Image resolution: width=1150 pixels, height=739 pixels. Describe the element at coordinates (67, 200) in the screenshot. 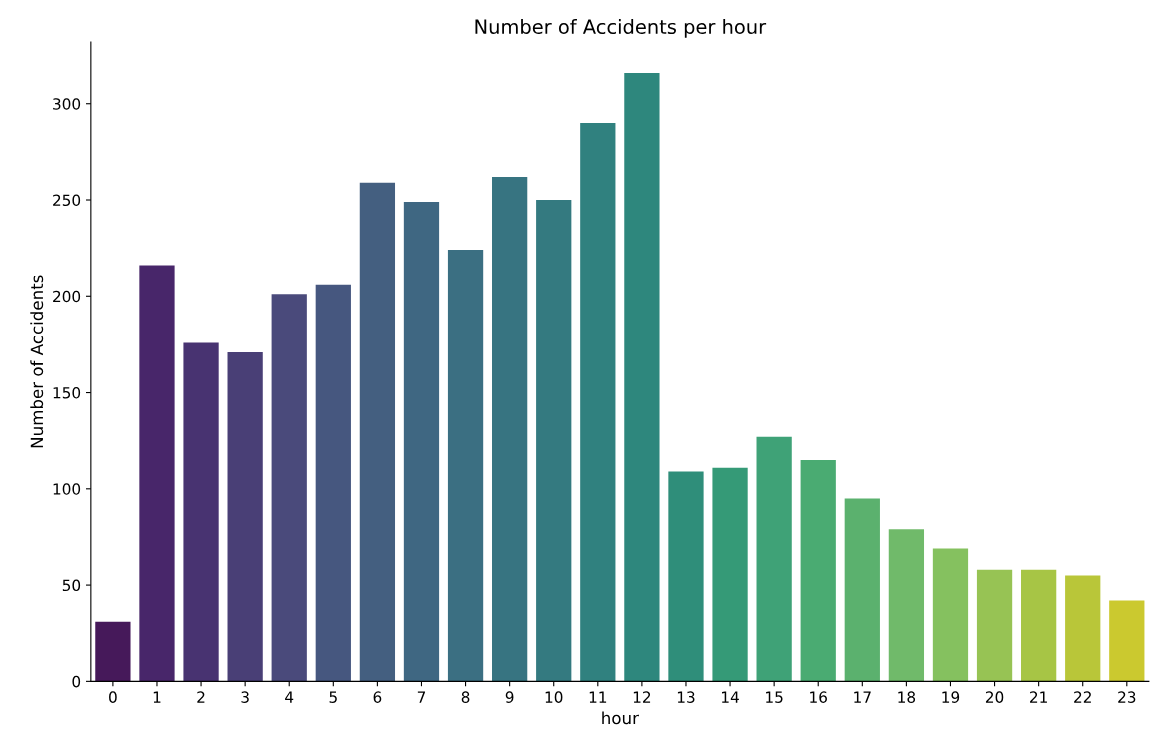

I see `y-tick-label: 250` at that location.